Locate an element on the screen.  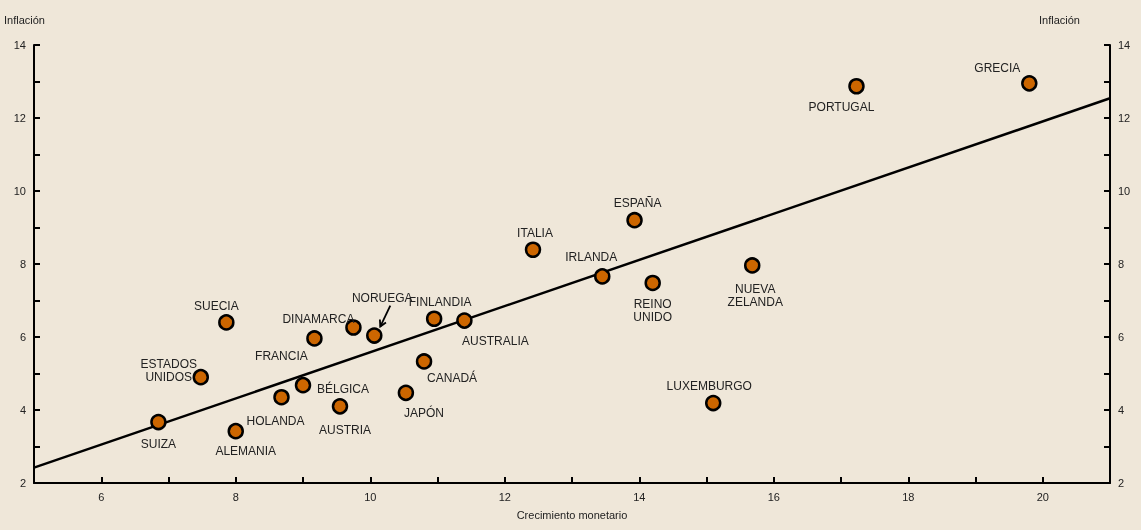
y-tick-label: 10 is located at coordinates (19, 191).